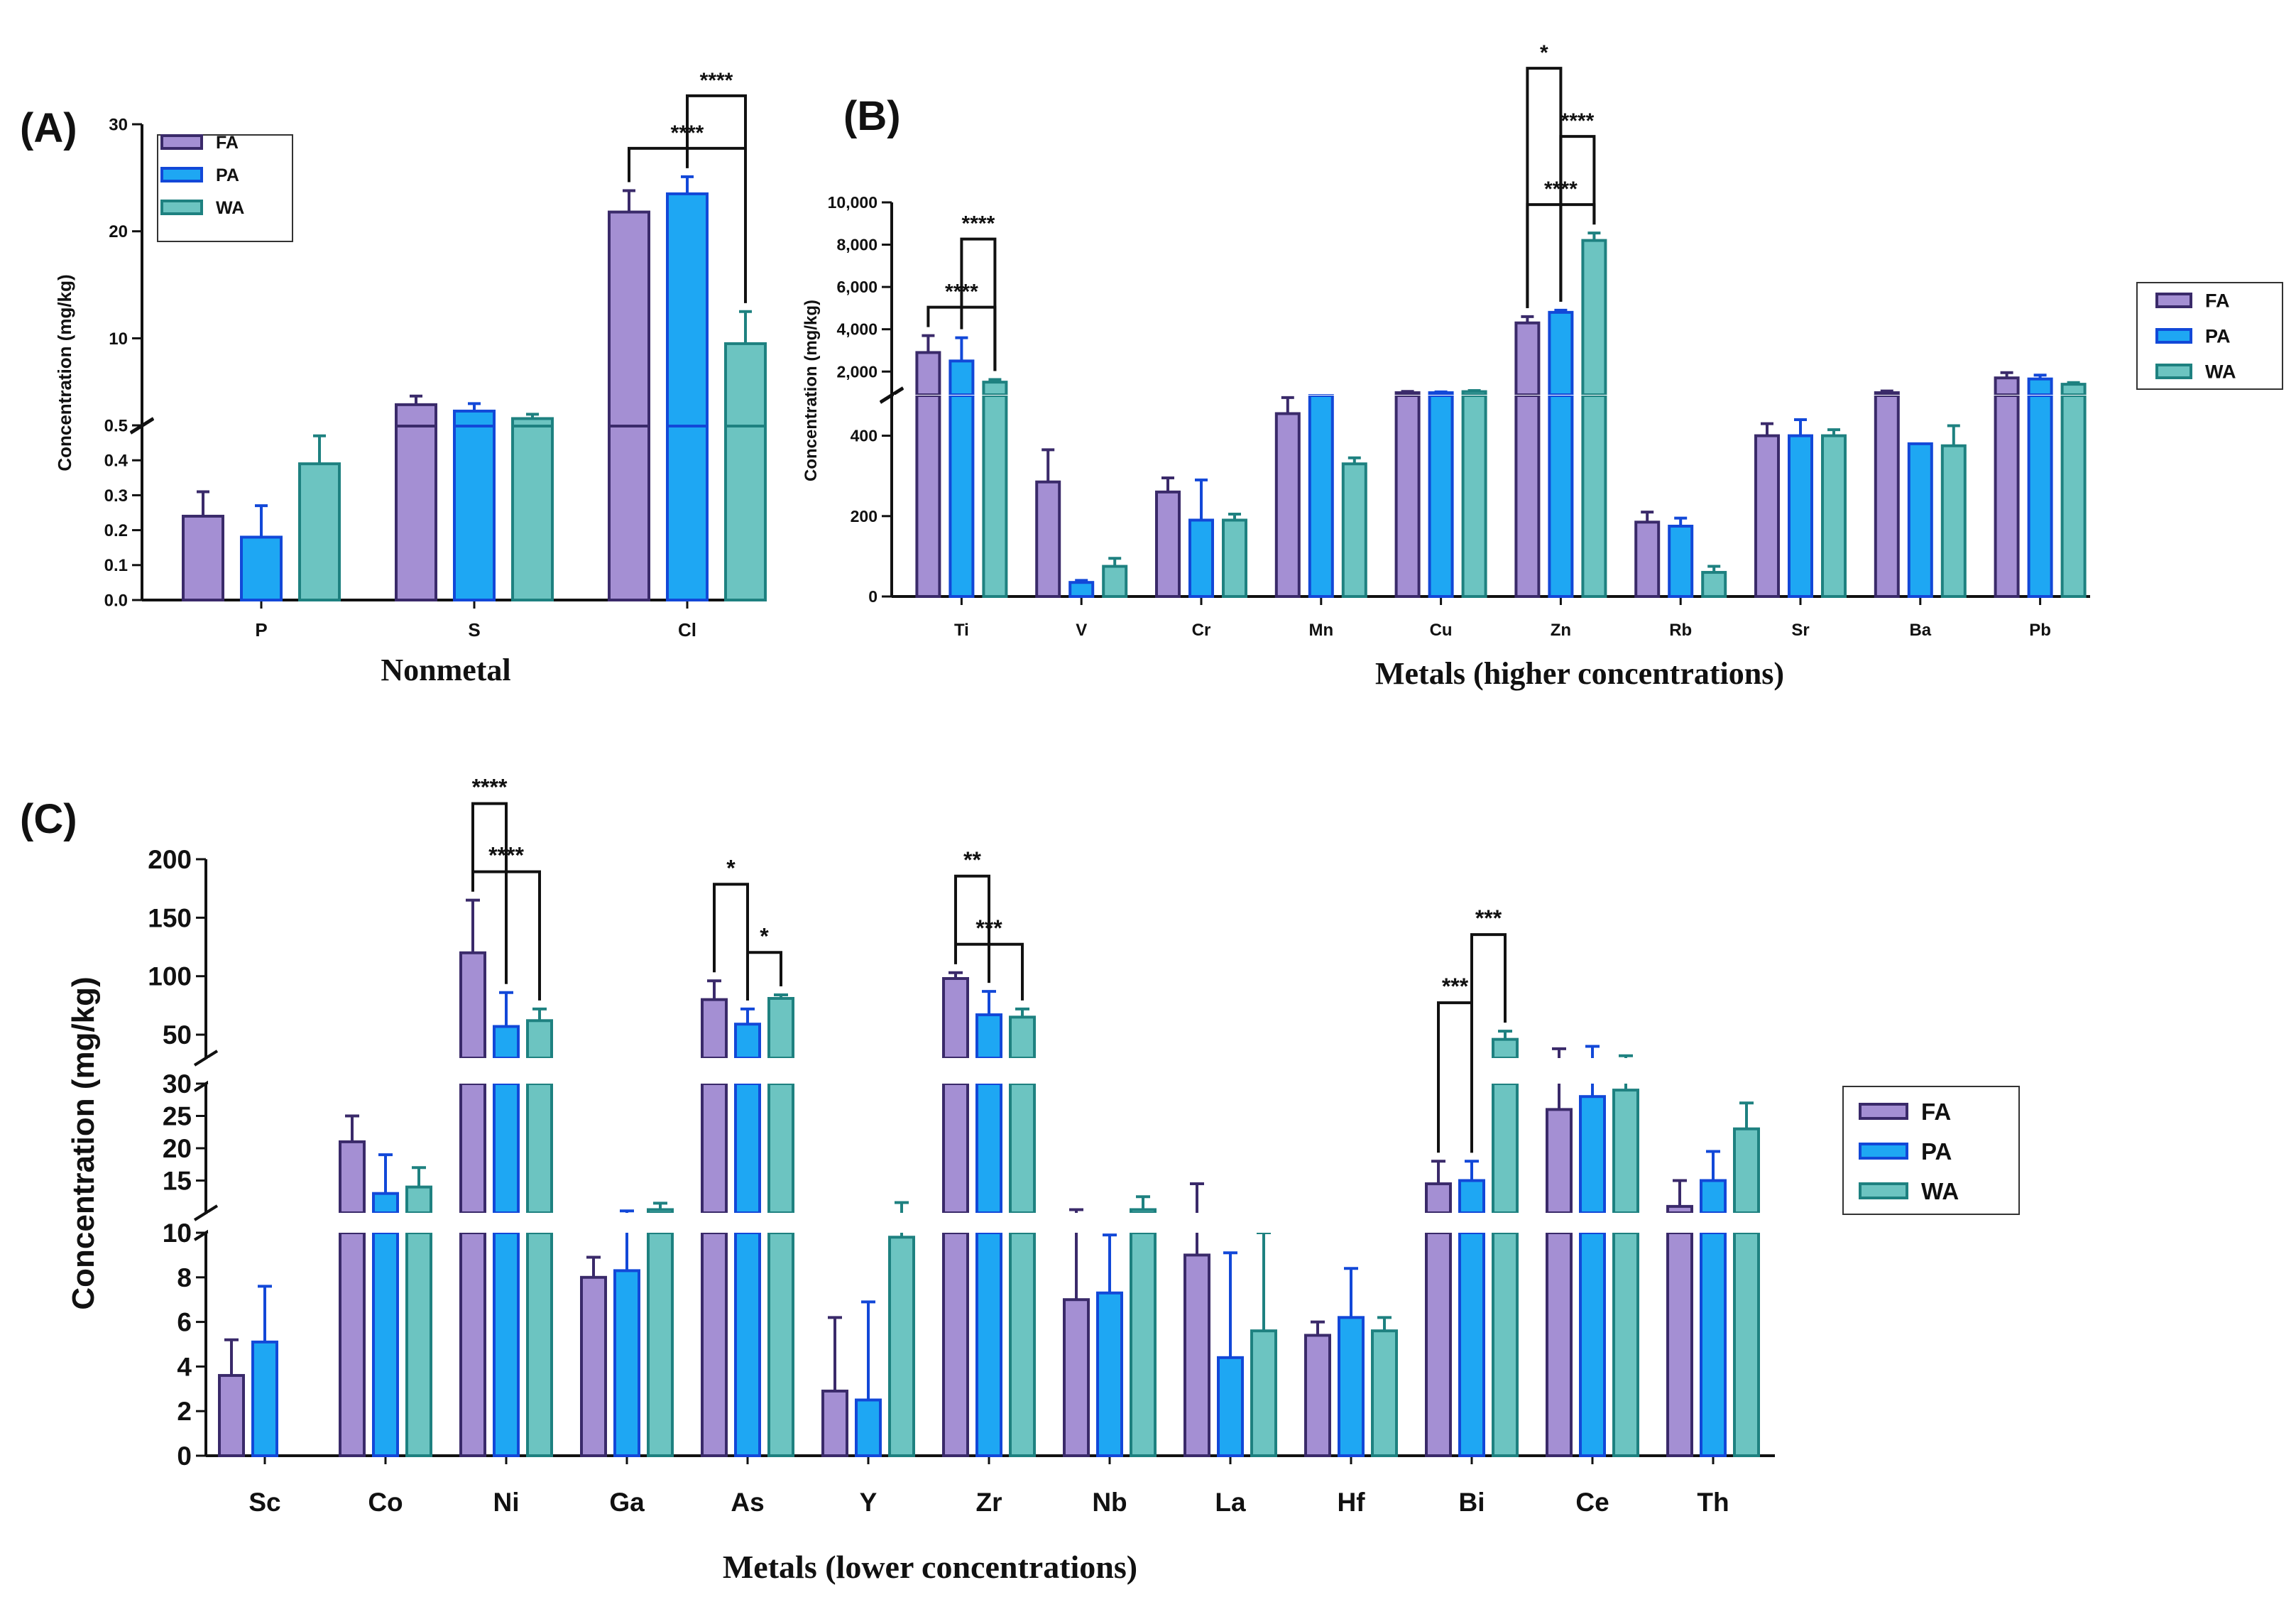  I want to click on bar-fa-hf, so click(1317, 1396).